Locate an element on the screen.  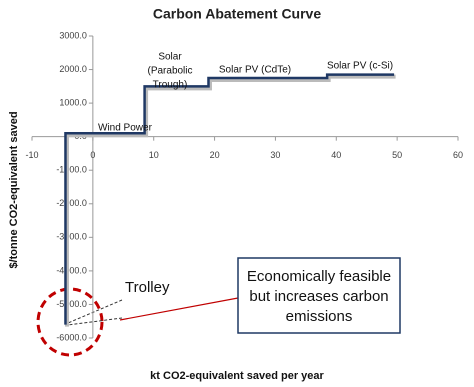
x-tick-label: 60 is located at coordinates (458, 155).